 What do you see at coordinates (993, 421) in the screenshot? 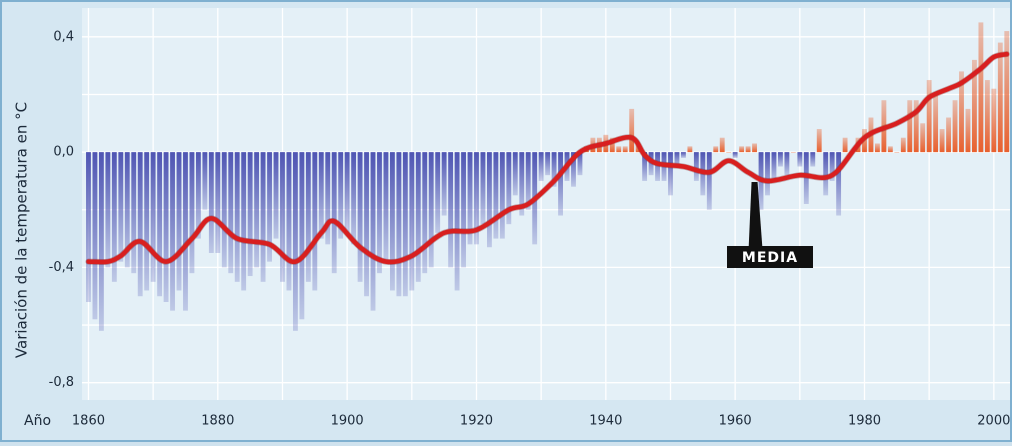
I see `x-tick-label: 2000` at bounding box center [993, 421].